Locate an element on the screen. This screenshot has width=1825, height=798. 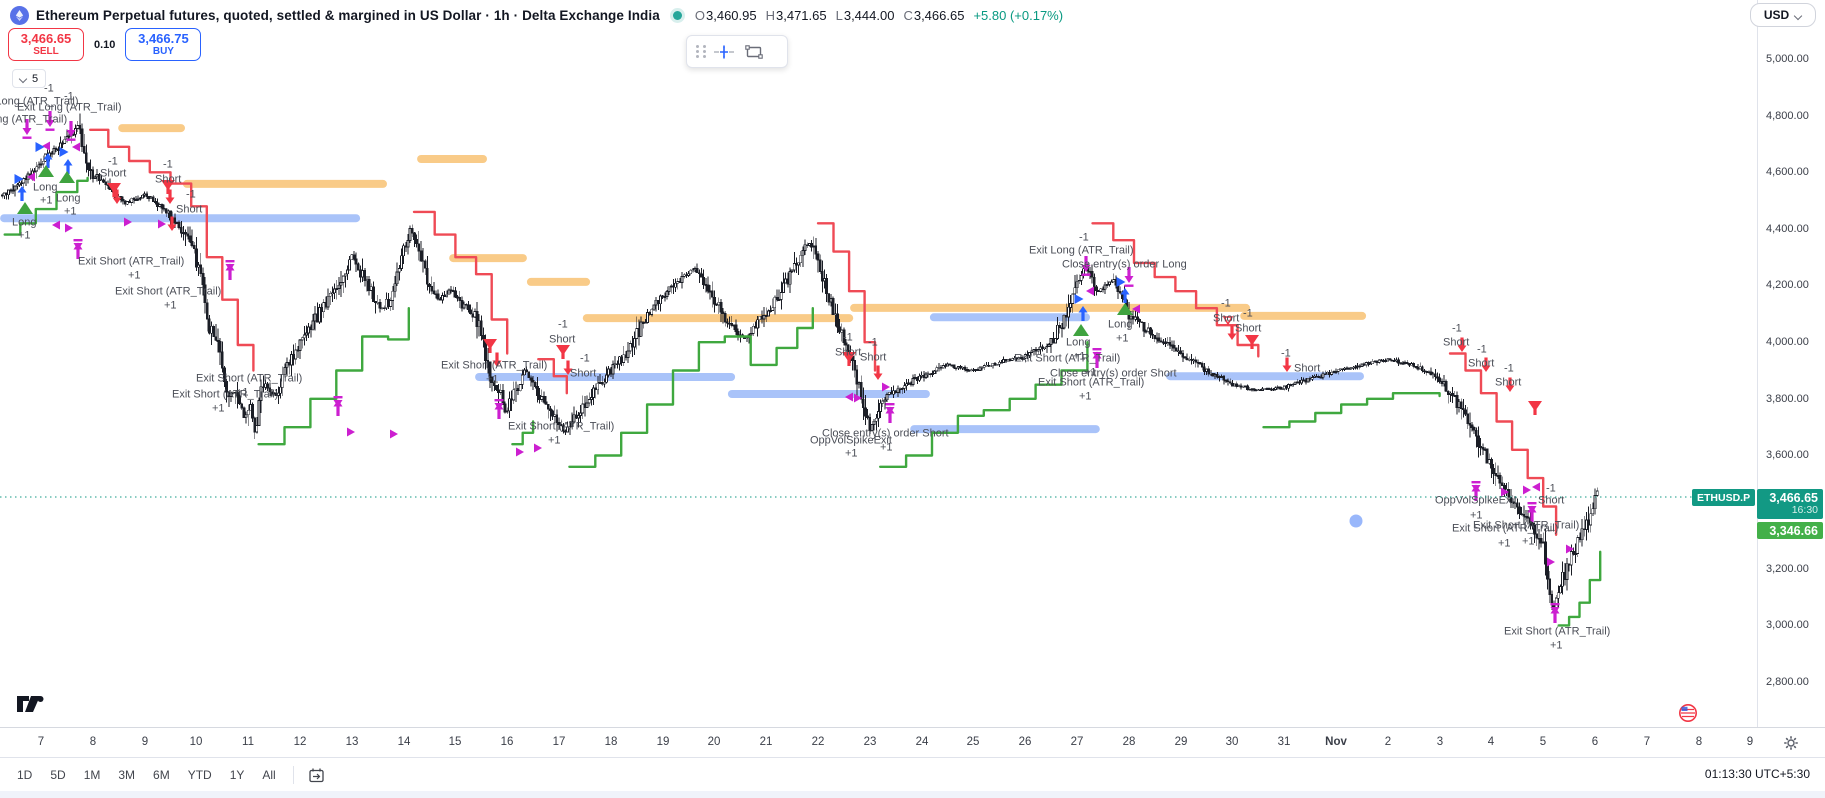
currency-selector-button: USD is located at coordinates (1783, 15).